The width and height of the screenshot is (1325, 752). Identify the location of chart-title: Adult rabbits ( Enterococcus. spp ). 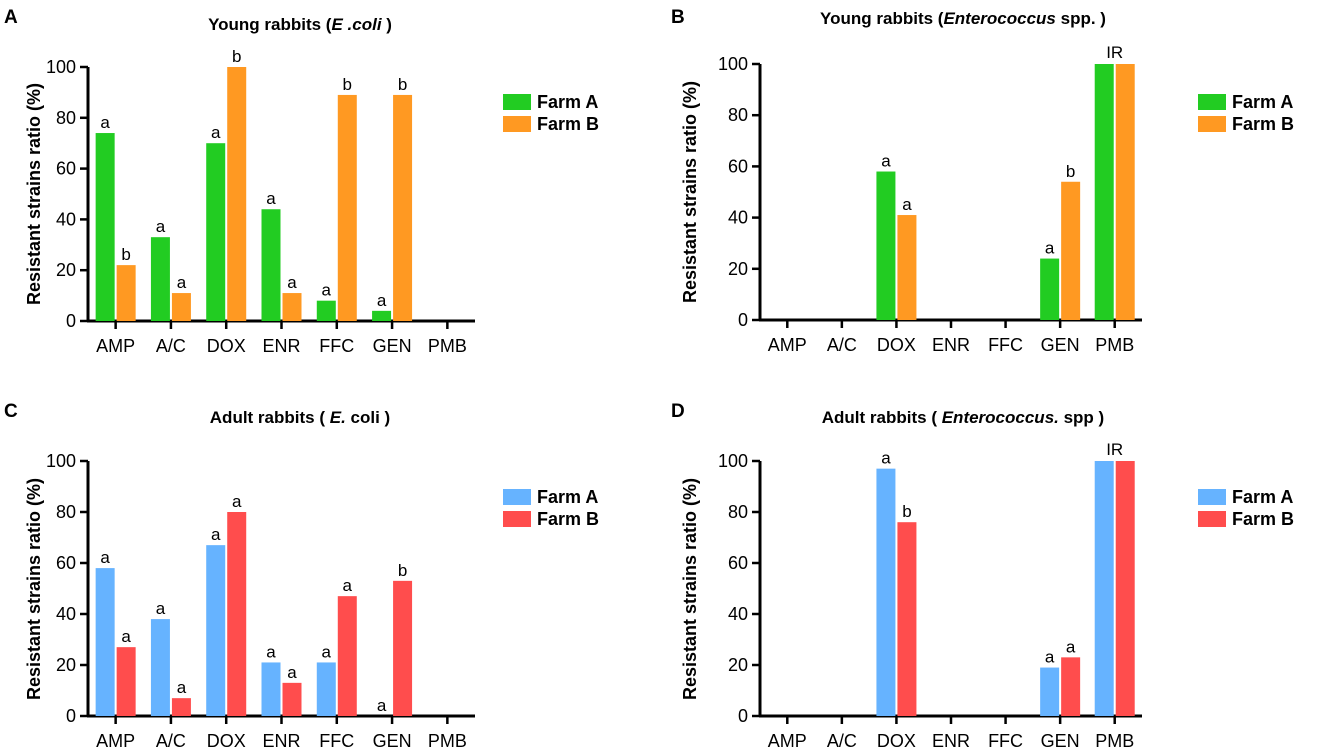
(963, 417).